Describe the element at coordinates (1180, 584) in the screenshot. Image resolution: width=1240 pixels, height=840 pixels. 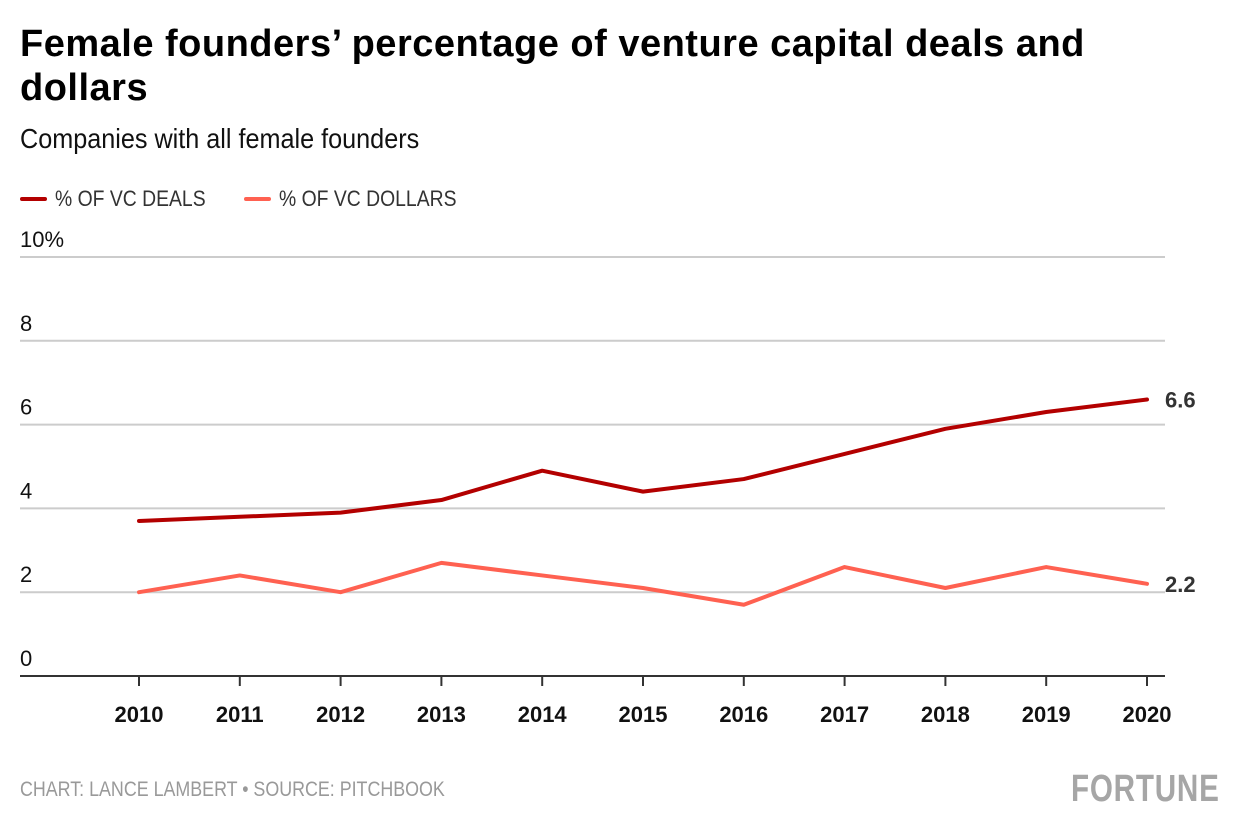
I see `end-label-dollars: 2.2` at that location.